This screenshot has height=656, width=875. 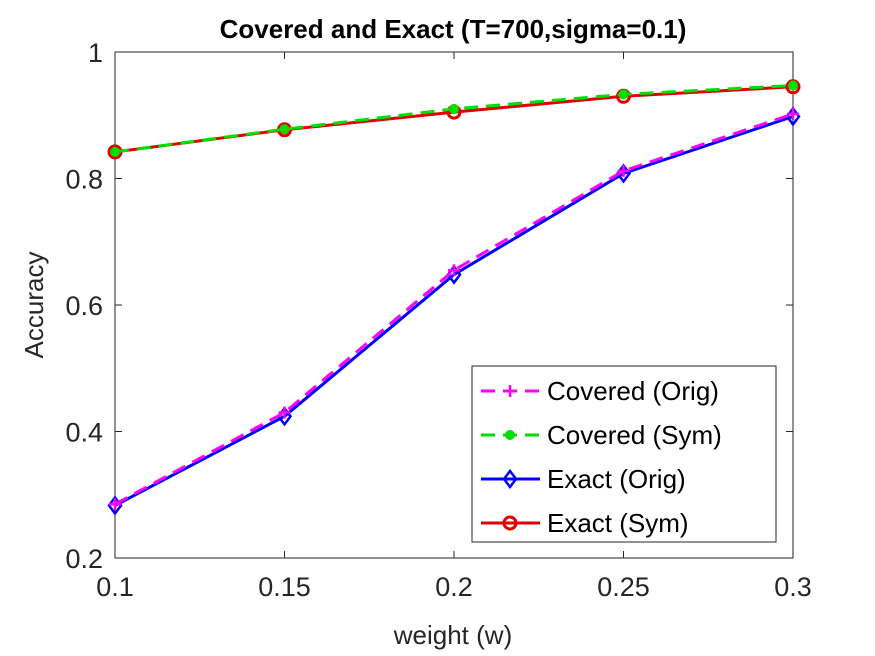 I want to click on legend-marker-exact-orig, so click(x=510, y=479).